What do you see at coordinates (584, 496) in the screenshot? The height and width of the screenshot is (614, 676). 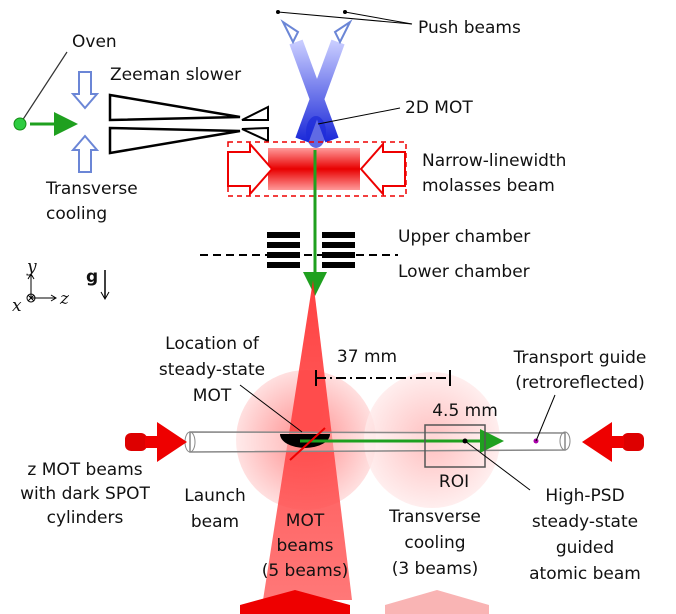 I see `atomic-beam-label: High-PSD` at bounding box center [584, 496].